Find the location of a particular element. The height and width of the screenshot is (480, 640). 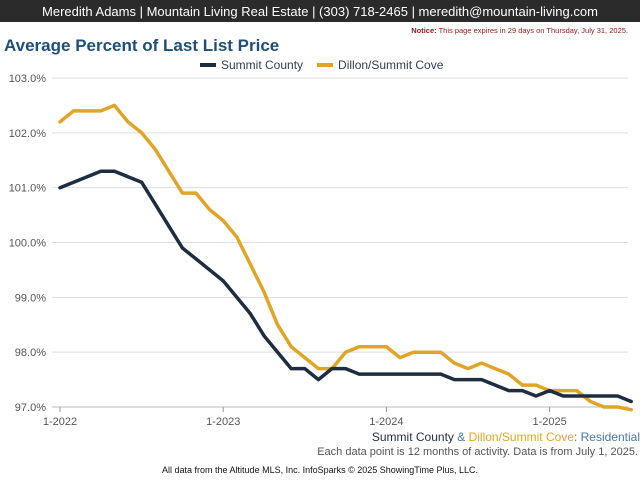

x-tick-label: 1-2023 is located at coordinates (223, 422).